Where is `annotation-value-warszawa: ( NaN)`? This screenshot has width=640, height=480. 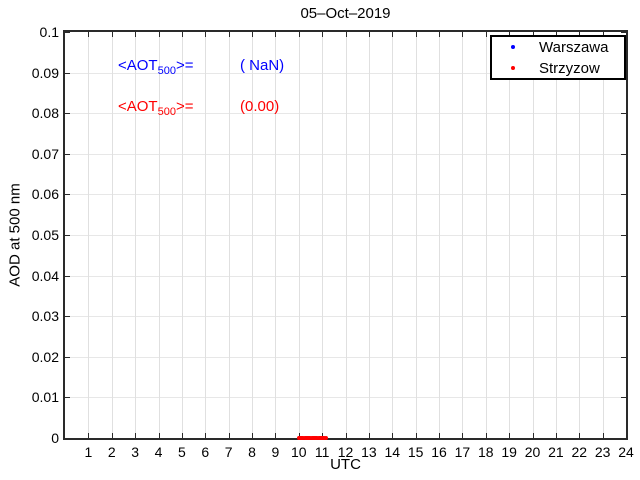
annotation-value-warszawa: ( NaN) is located at coordinates (262, 65).